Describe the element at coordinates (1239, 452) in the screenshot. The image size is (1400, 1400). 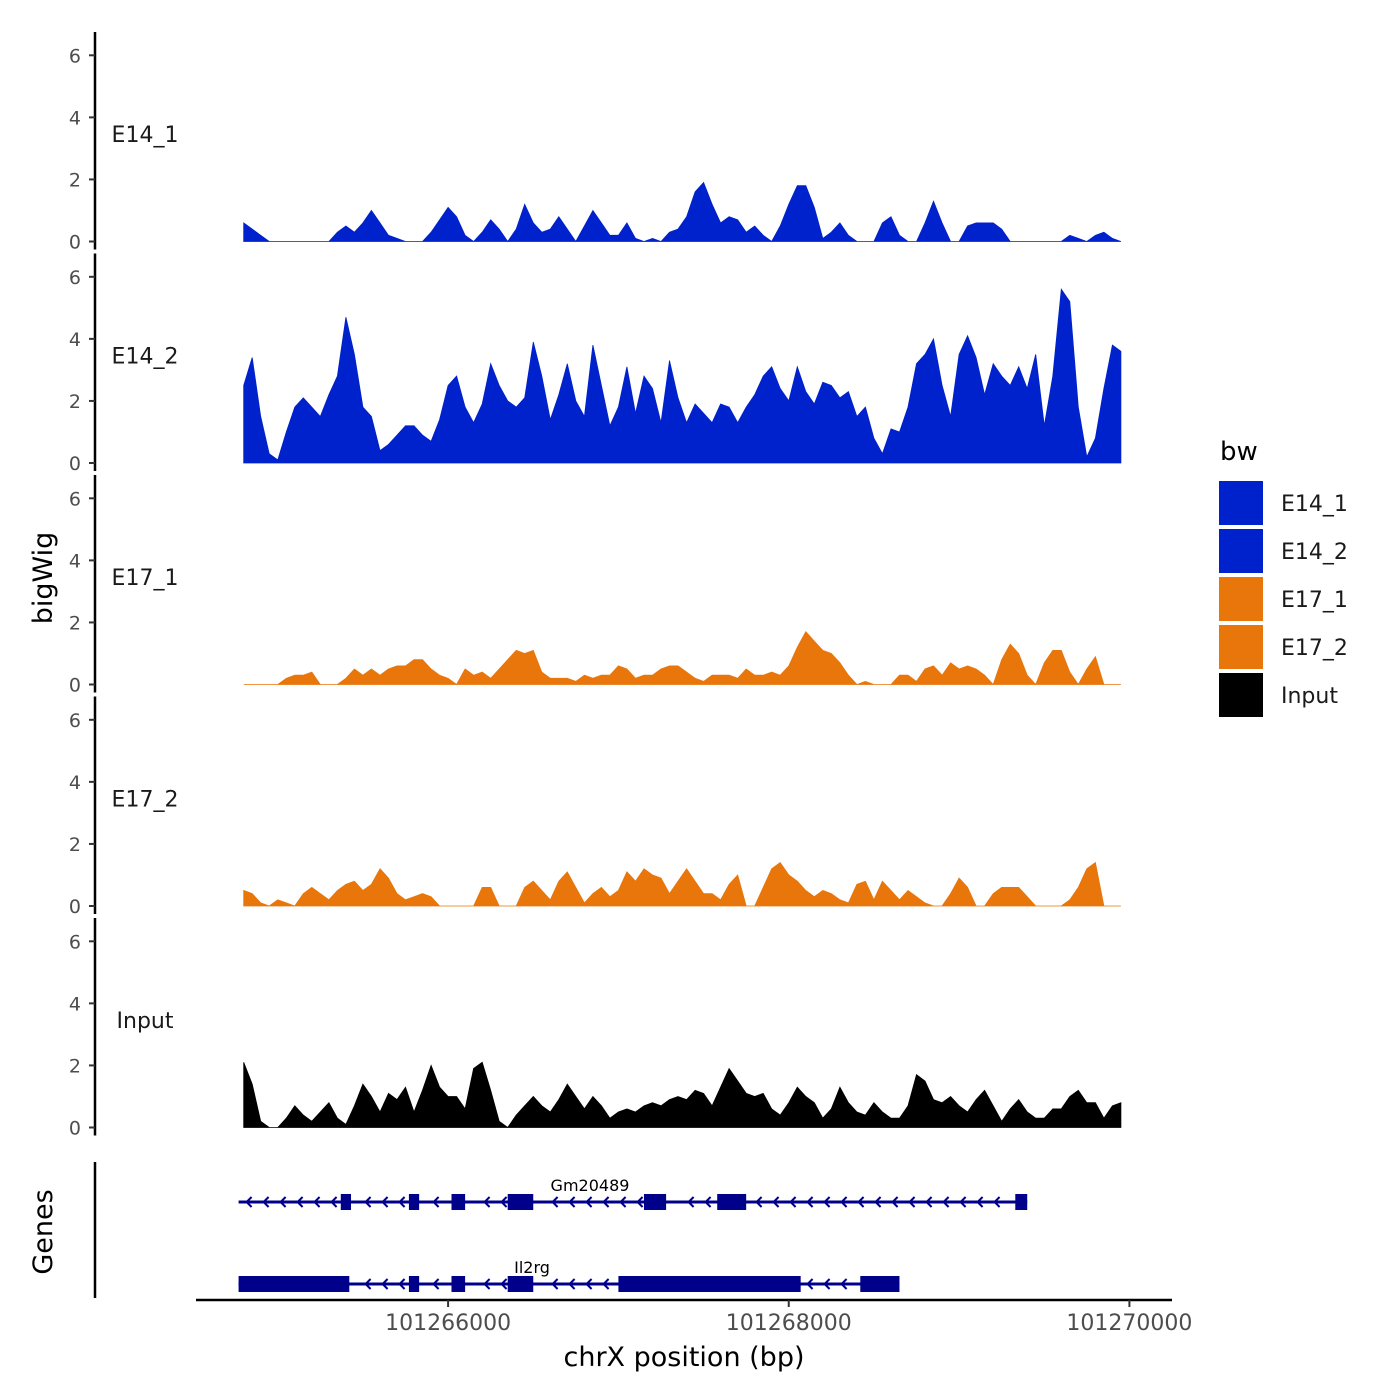
I see `legend-title: bw` at that location.